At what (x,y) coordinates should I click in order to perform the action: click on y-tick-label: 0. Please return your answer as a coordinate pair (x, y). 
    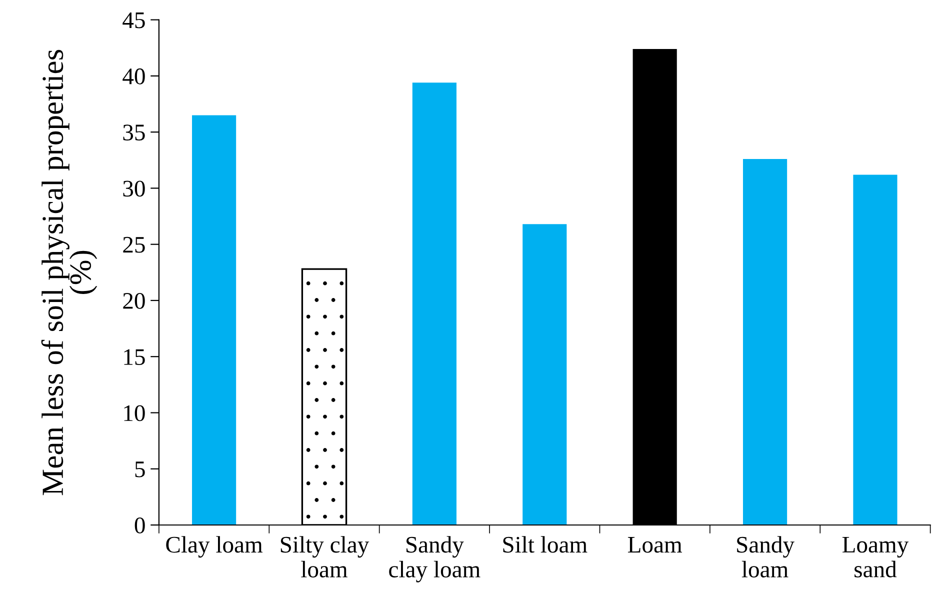
    Looking at the image, I should click on (139, 525).